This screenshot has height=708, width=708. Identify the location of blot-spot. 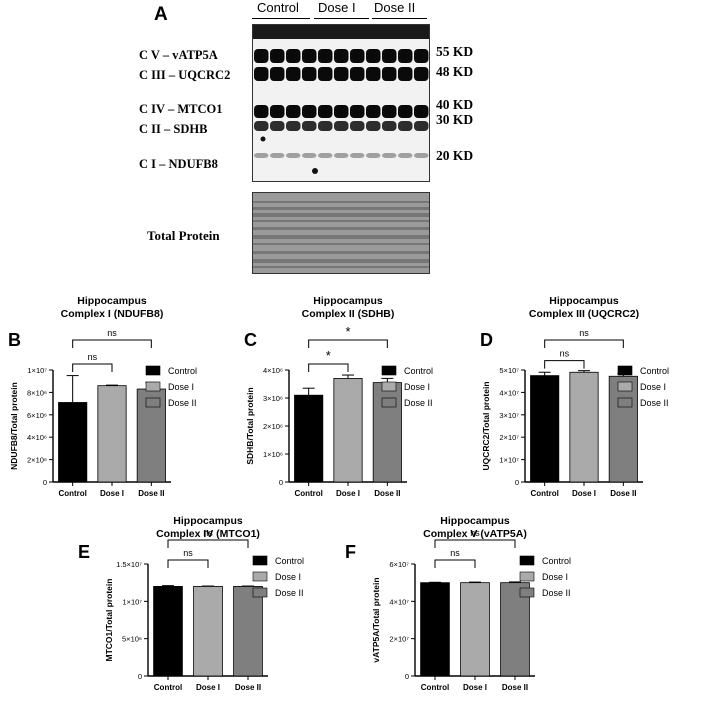
(315, 171).